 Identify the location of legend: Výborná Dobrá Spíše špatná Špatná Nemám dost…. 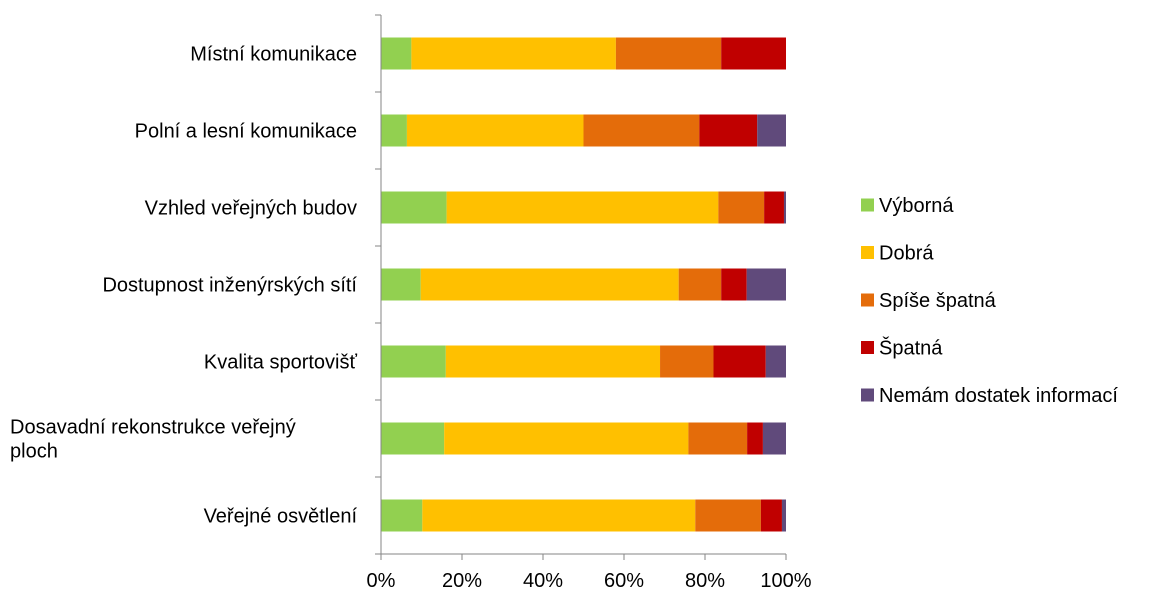
(989, 301).